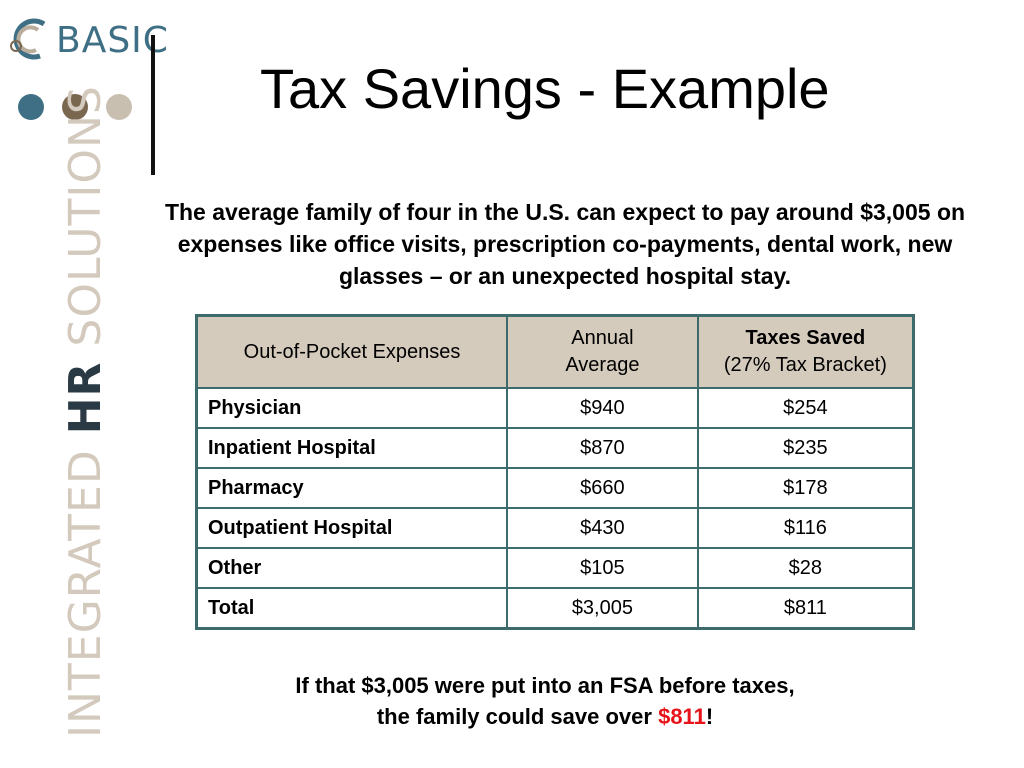  Describe the element at coordinates (602, 408) in the screenshot. I see `row-average: $940` at that location.